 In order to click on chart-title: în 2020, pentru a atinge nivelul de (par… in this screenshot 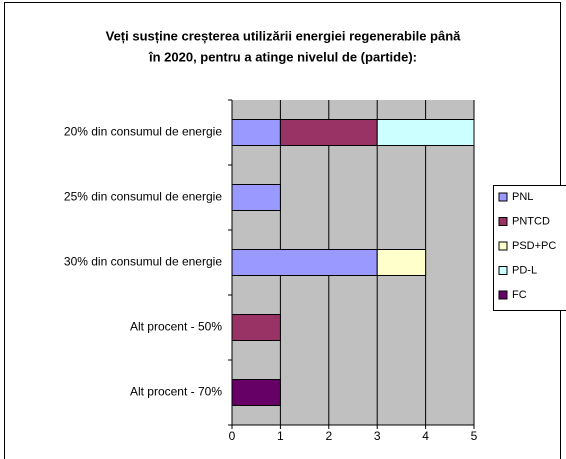, I will do `click(282, 56)`.